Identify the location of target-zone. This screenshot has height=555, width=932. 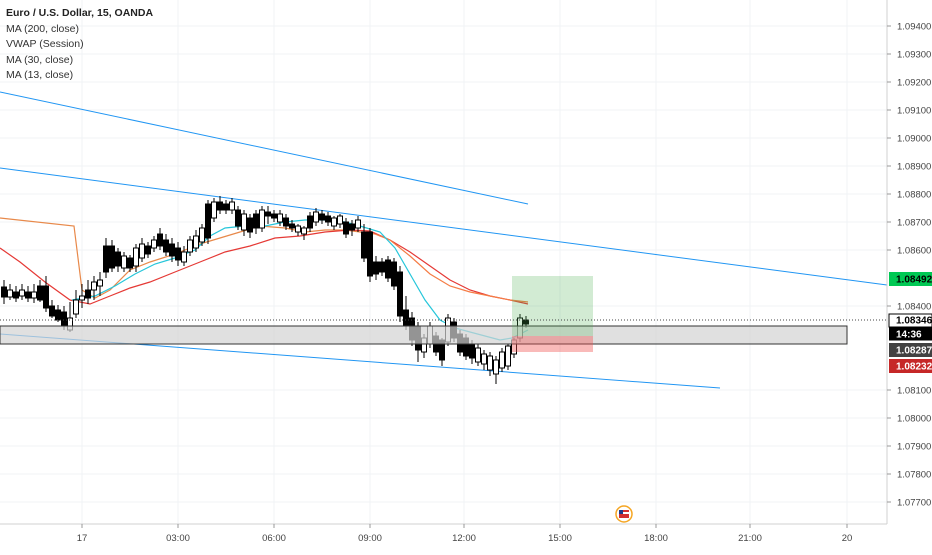
(552, 306).